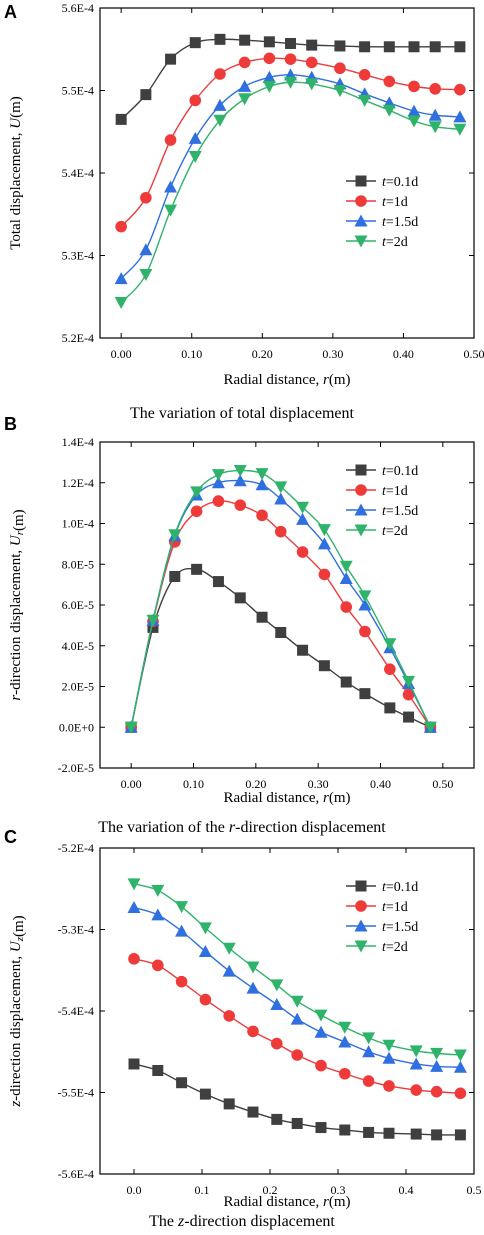  I want to click on panel-caption-part: The variation of total displacement, so click(242, 413).